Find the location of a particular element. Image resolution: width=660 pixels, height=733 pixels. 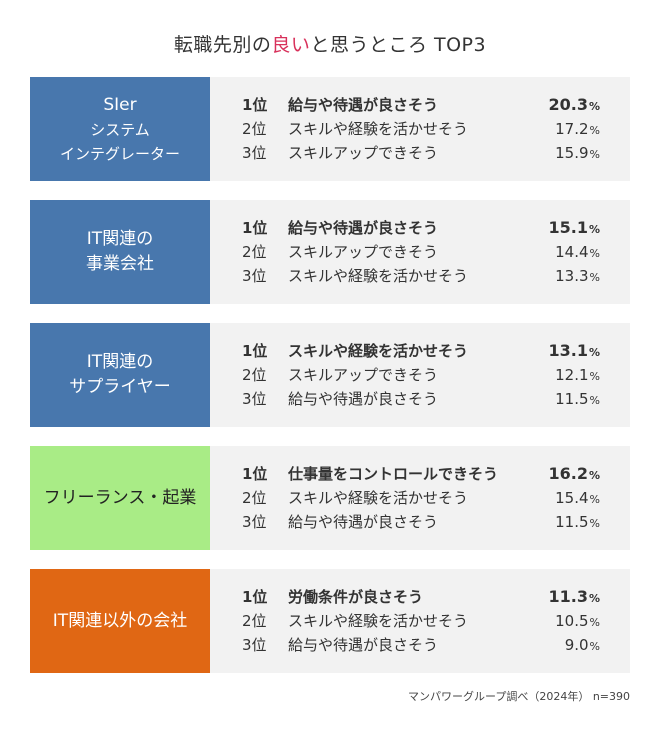

category-label: SIer システム インテグレーター is located at coordinates (120, 129).